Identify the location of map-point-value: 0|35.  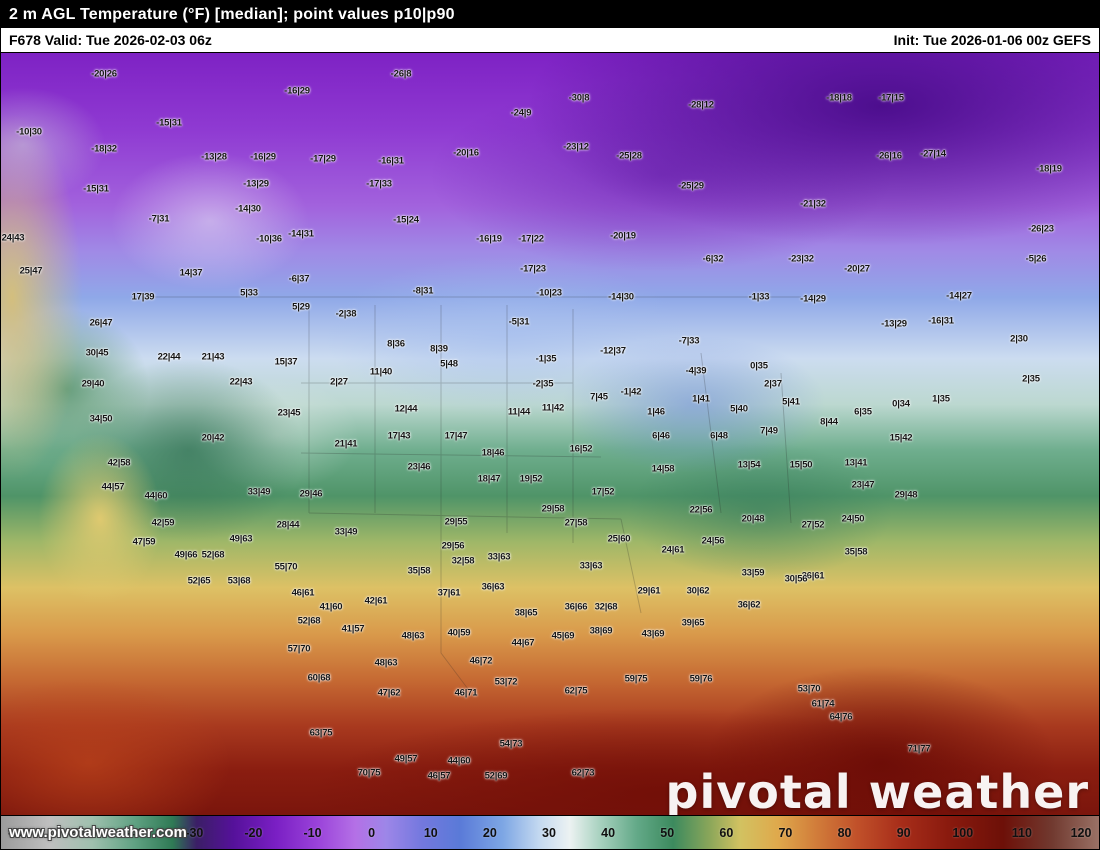
(759, 366).